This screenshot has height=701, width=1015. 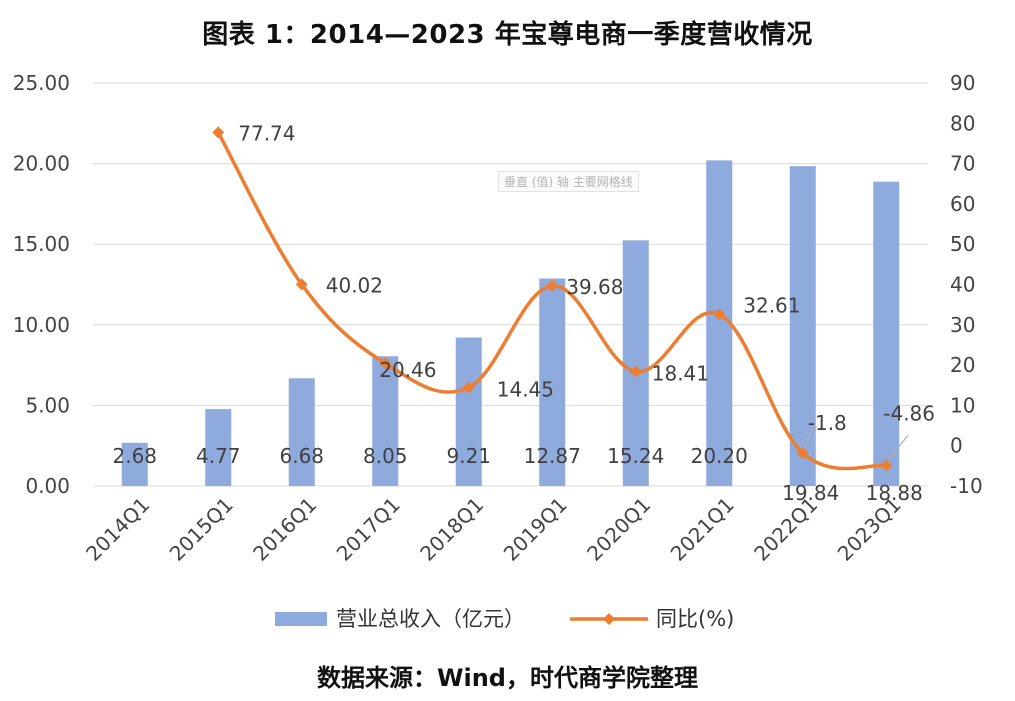 What do you see at coordinates (680, 374) in the screenshot?
I see `yoy-point-label: 18.41` at bounding box center [680, 374].